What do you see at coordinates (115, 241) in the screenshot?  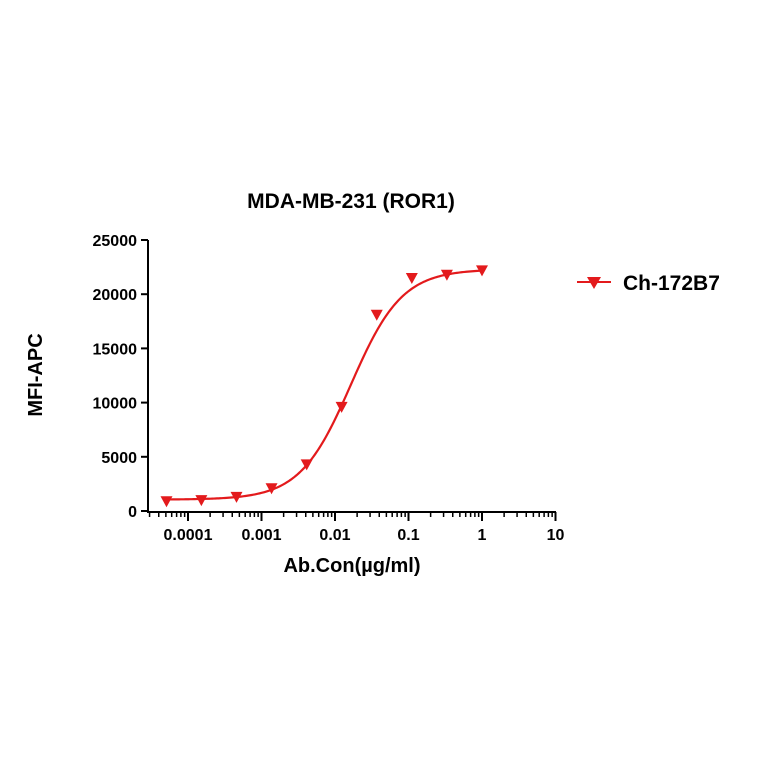 I see `y-tick-label: 25000` at bounding box center [115, 241].